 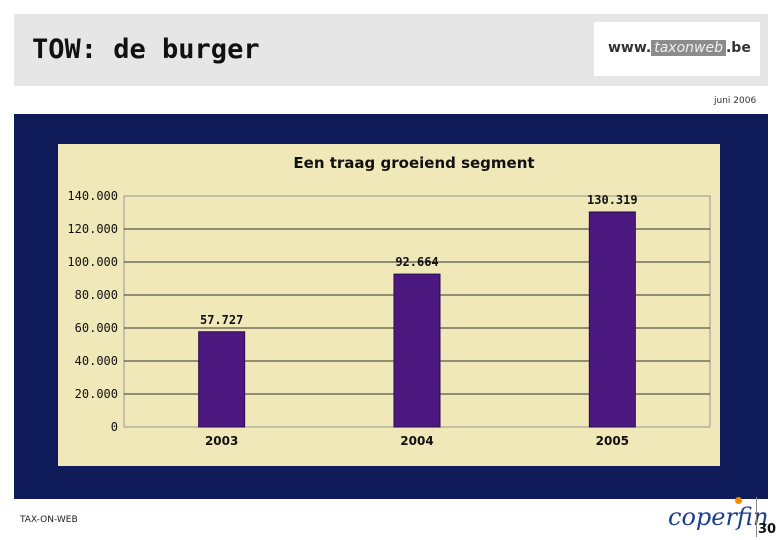 What do you see at coordinates (738, 500) in the screenshot?
I see `logo-dot-icon` at bounding box center [738, 500].